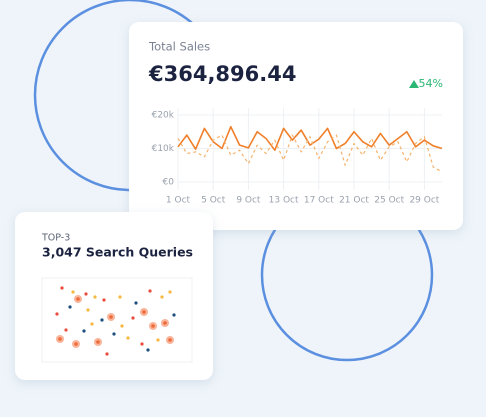  What do you see at coordinates (163, 116) in the screenshot?
I see `y-tick-label: €20k` at bounding box center [163, 116].